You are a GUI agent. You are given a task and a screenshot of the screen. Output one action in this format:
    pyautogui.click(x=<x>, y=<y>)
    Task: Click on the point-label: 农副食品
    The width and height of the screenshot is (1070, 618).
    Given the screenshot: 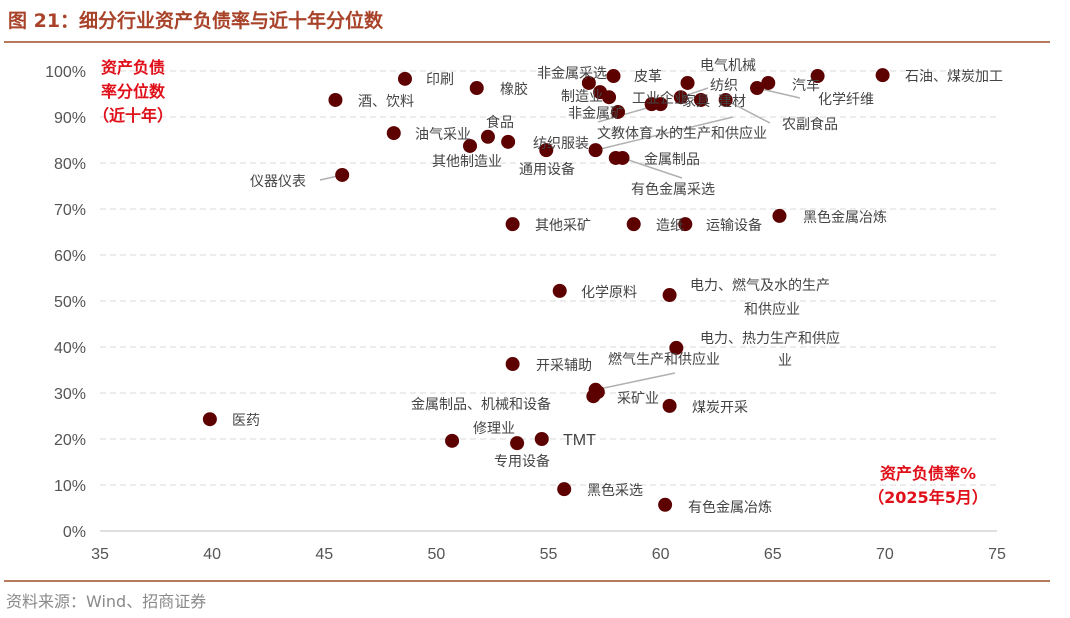 What is the action you would take?
    pyautogui.click(x=810, y=124)
    